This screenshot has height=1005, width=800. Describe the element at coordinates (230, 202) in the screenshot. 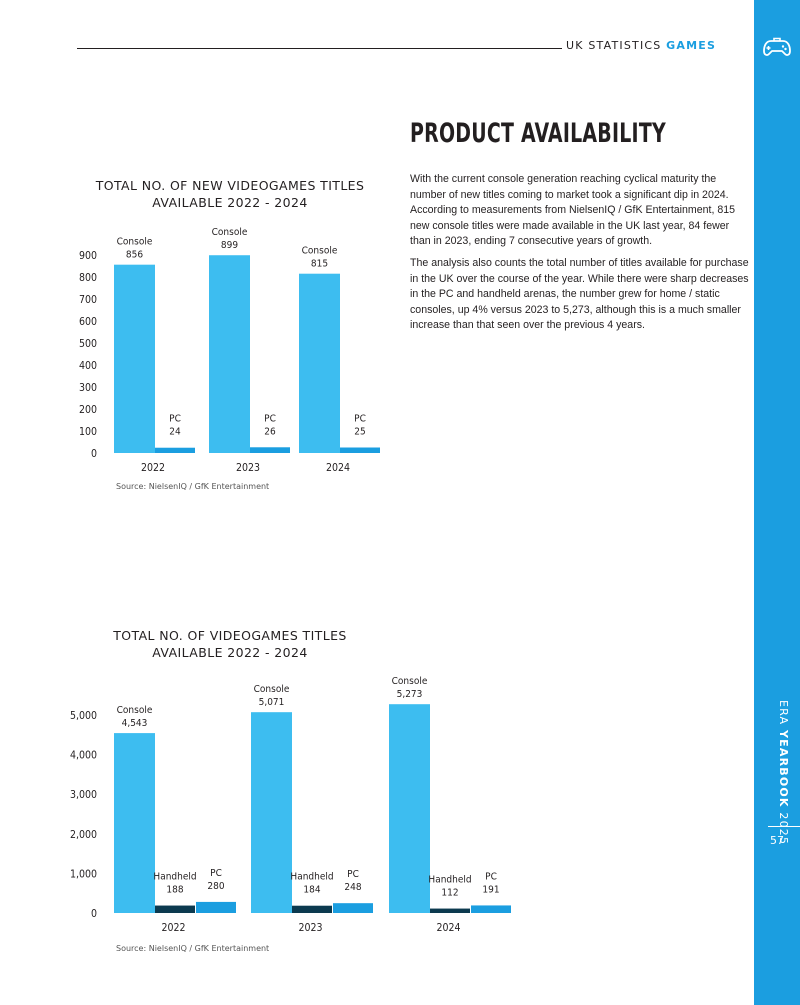

I see `chart1-title-line-2: AVAILABLE 2022 - 2024` at that location.